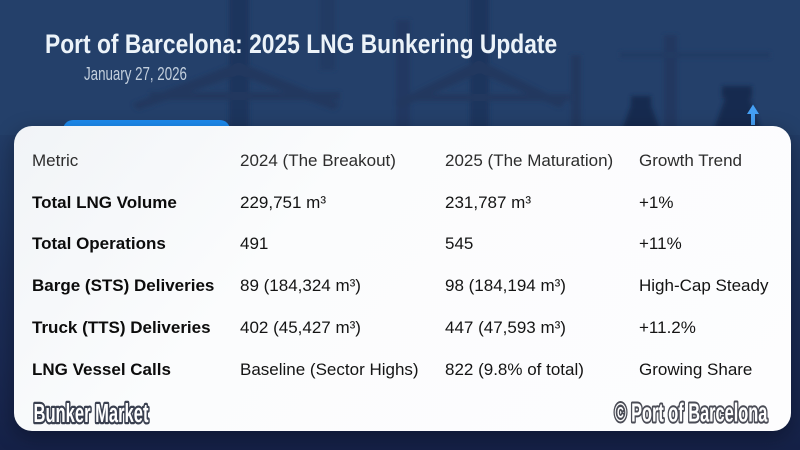 Image resolution: width=800 pixels, height=450 pixels. Describe the element at coordinates (91, 413) in the screenshot. I see `svg-text: Bunker Market` at that location.